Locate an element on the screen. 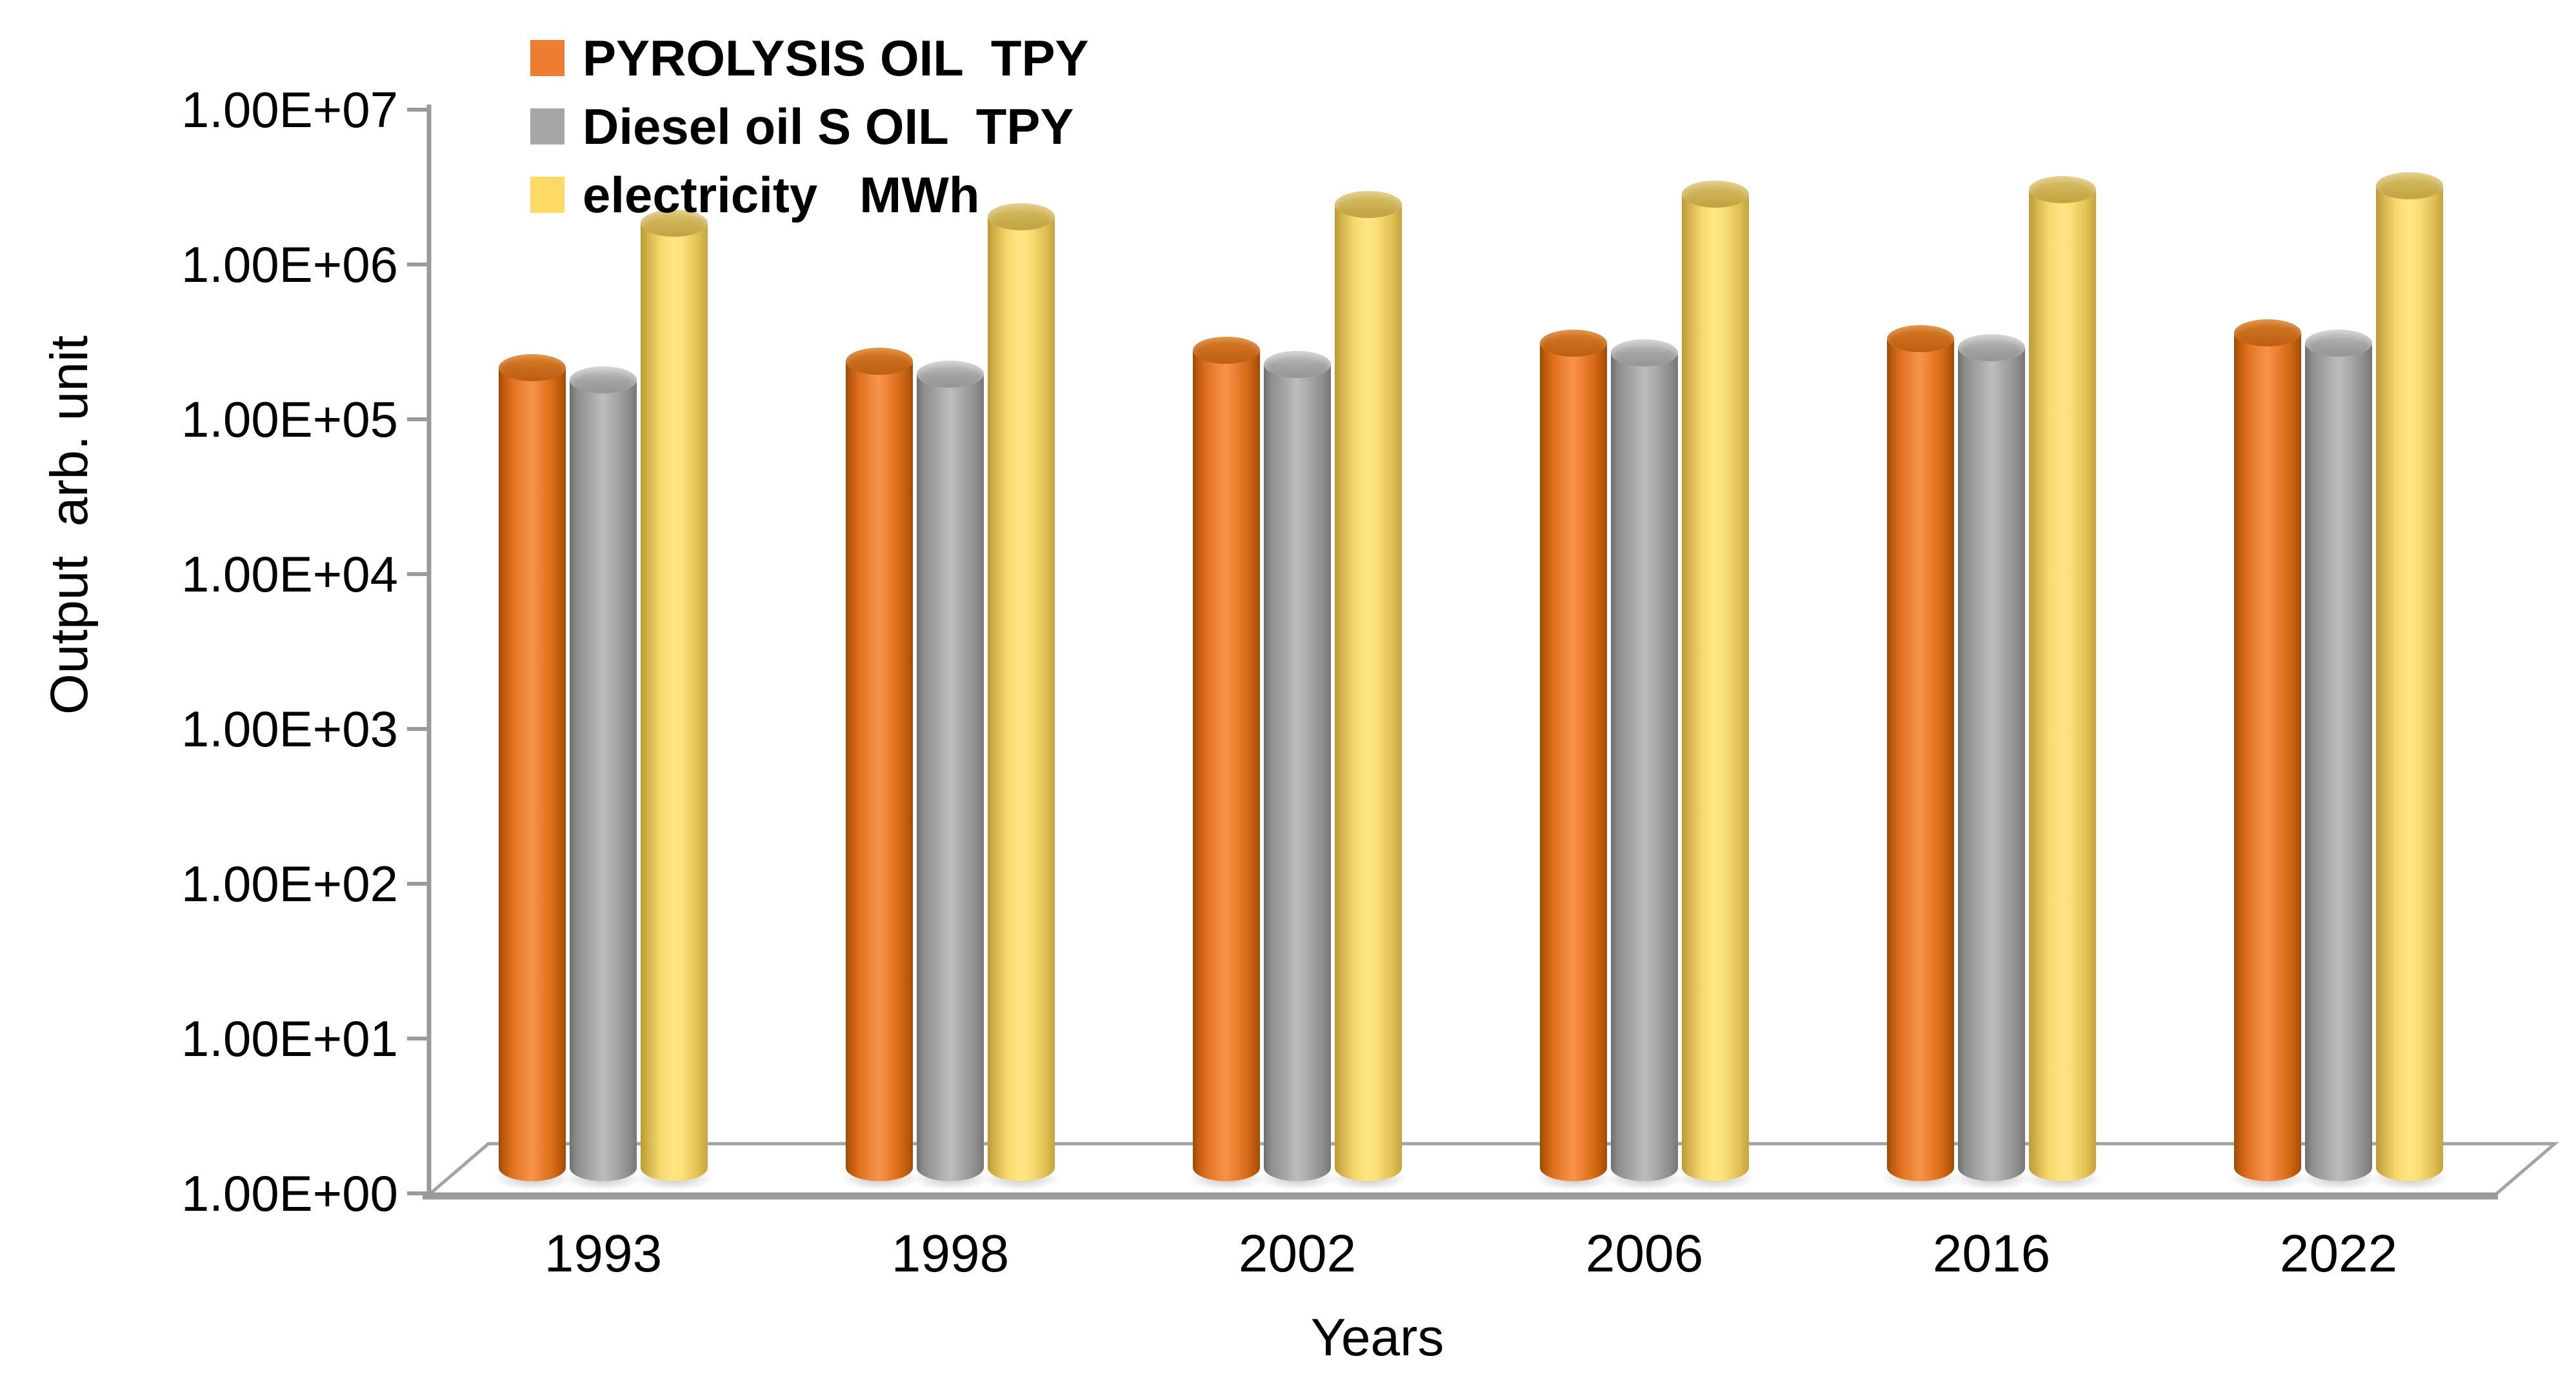 This screenshot has width=2576, height=1394. bar-pyrolysis-oil-tpy-2006 is located at coordinates (1573, 762).